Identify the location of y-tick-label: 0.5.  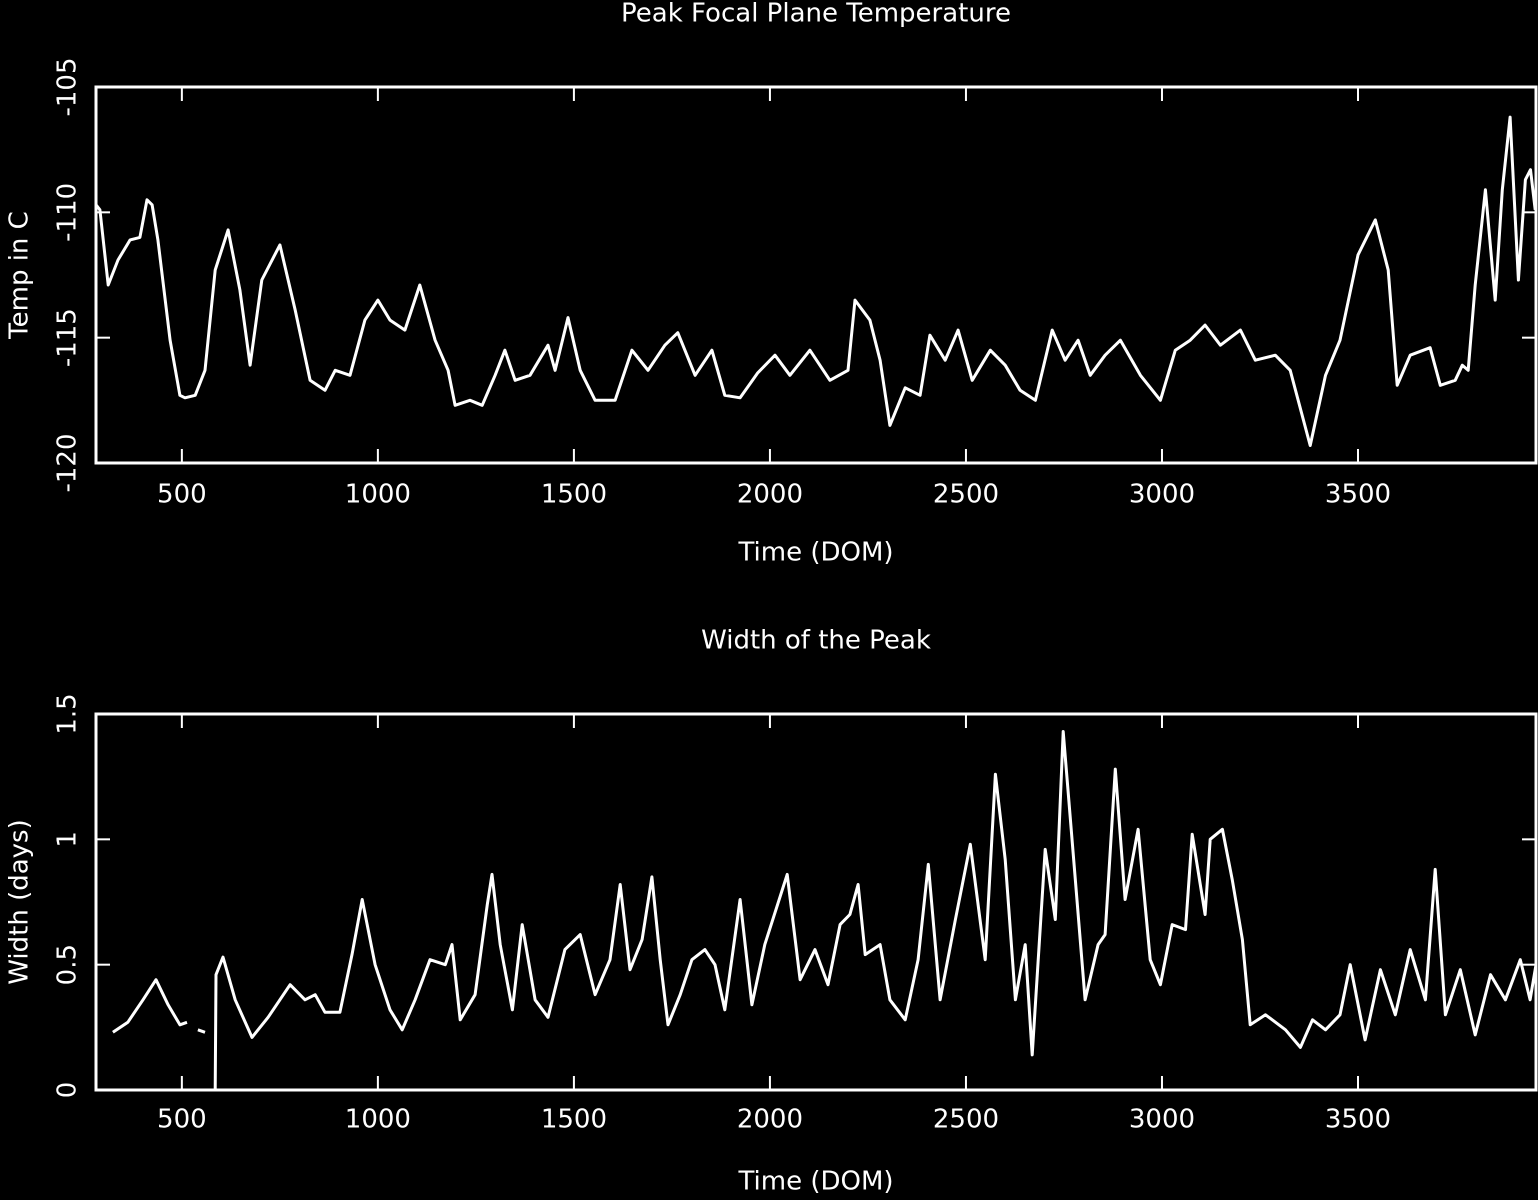
(68, 964).